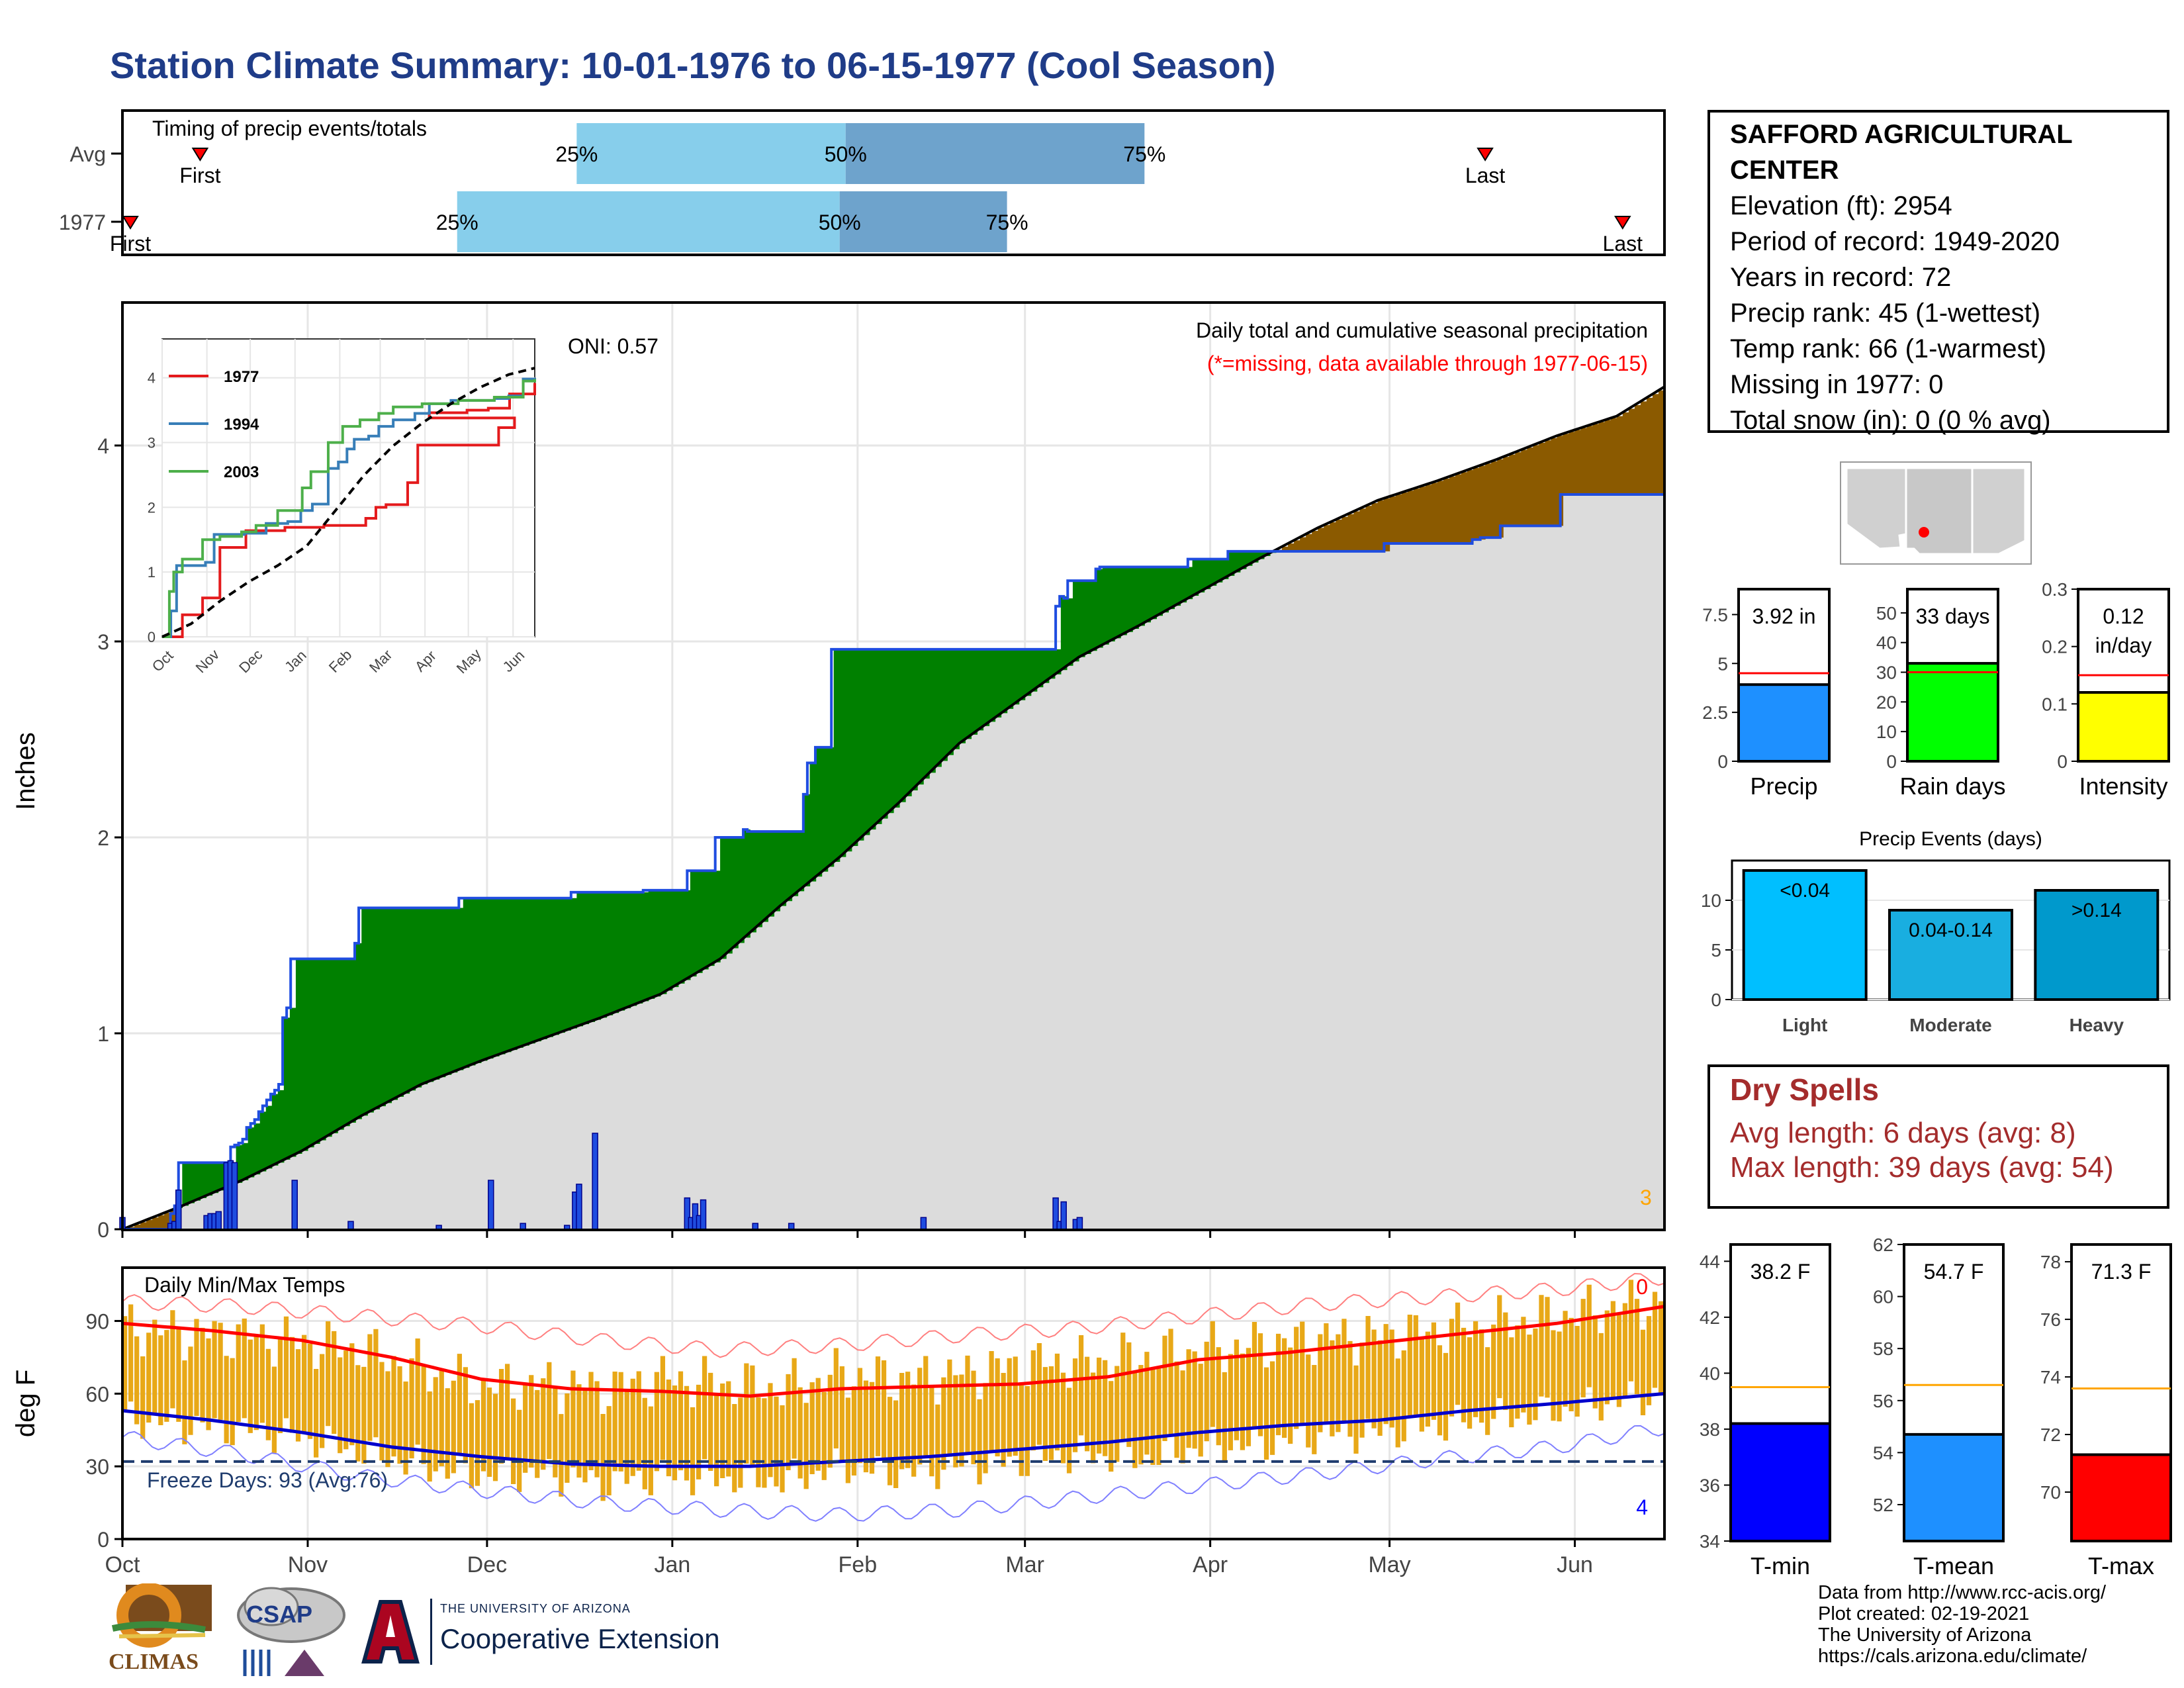  Describe the element at coordinates (2121, 1272) in the screenshot. I see `temp-summary-2-value: 71.3 F` at that location.